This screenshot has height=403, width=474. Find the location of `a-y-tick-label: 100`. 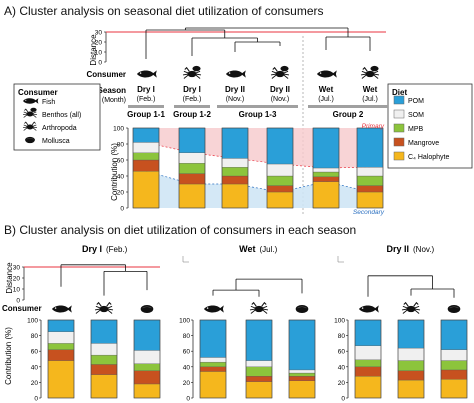

a-y-tick-label: 100 is located at coordinates (118, 129).